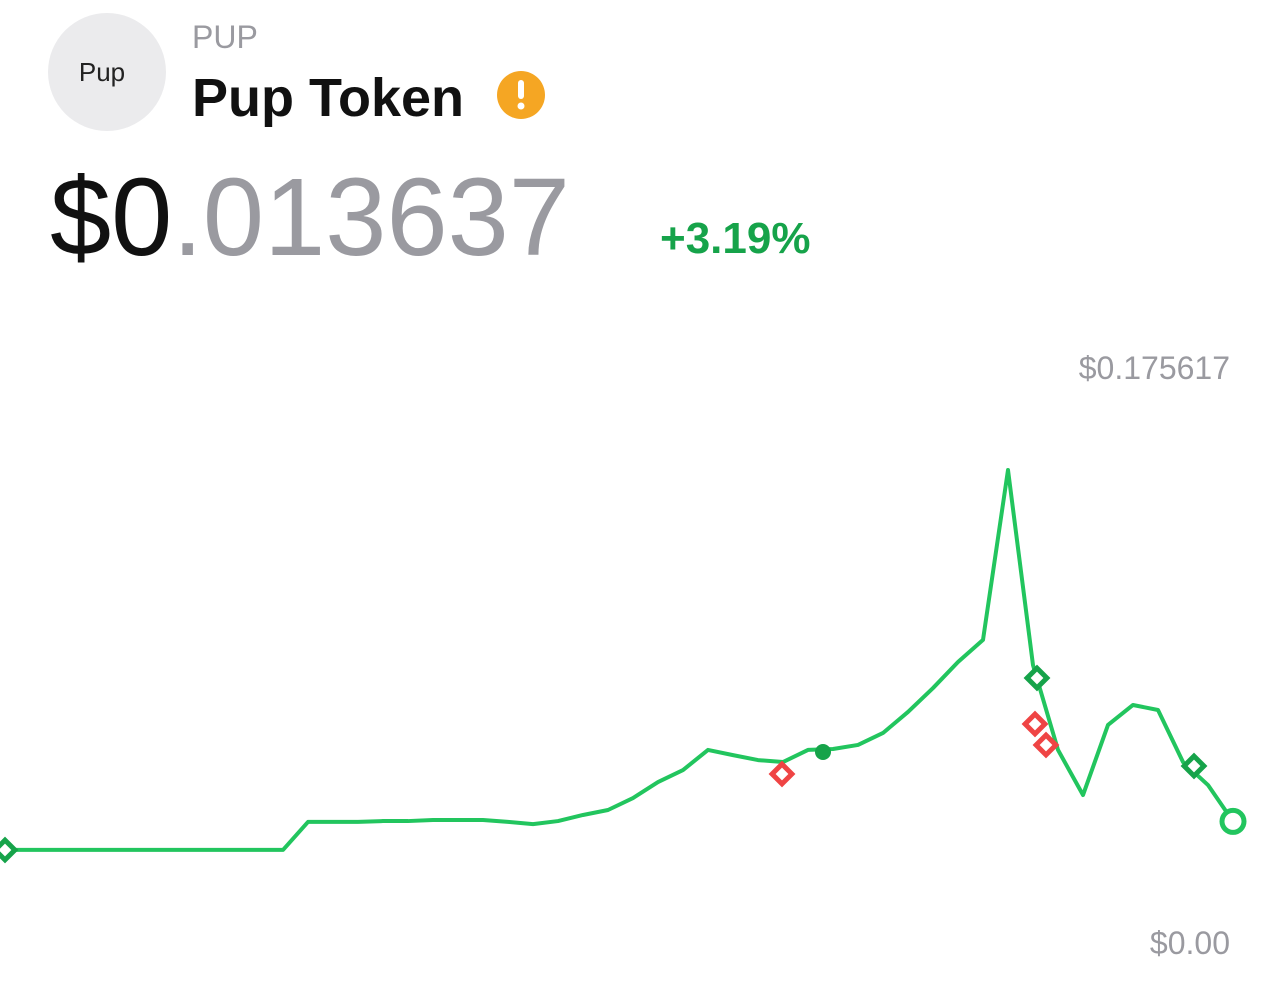 The image size is (1280, 1002). Describe the element at coordinates (1154, 368) in the screenshot. I see `y-axis-label: $0.175617` at that location.